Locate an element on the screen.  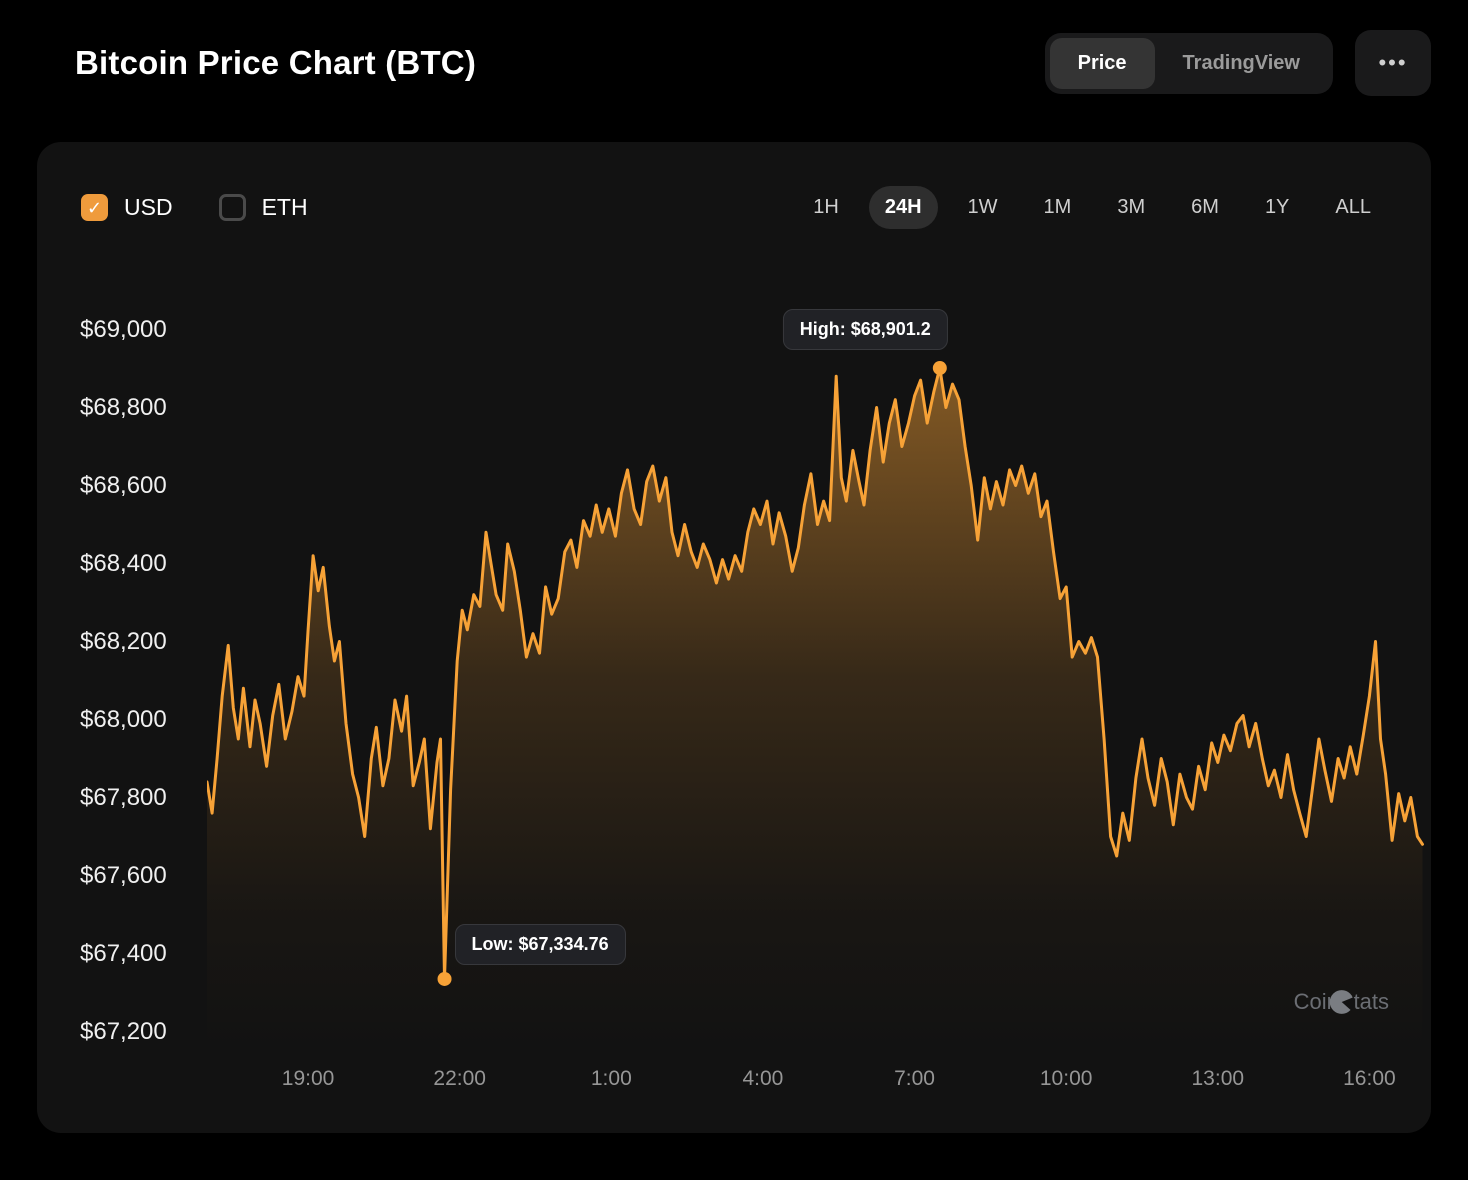
view-tab-group: Price TradingView is located at coordinates (1188, 63).